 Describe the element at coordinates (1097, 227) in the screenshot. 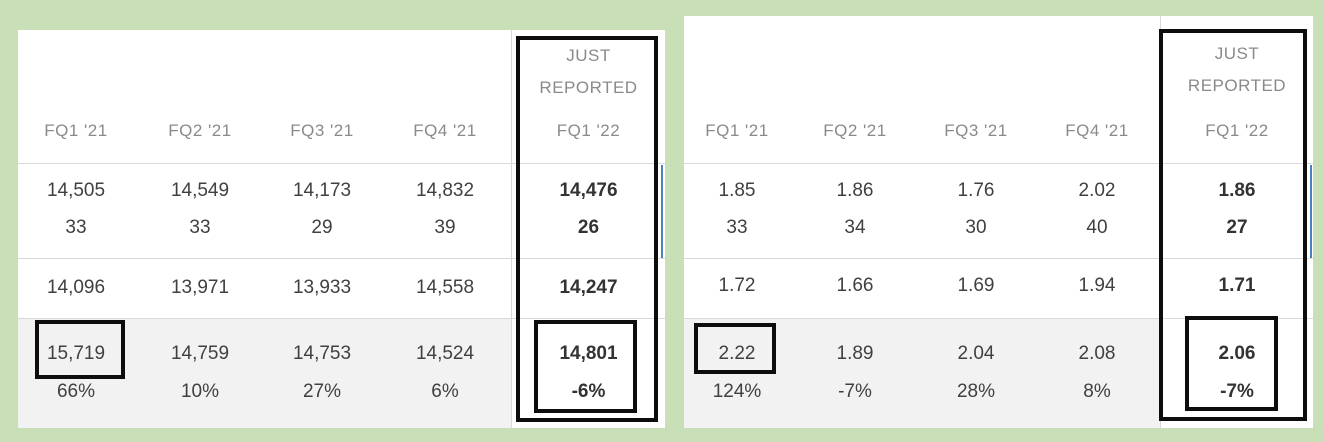

I see `analyst-count: 40` at that location.